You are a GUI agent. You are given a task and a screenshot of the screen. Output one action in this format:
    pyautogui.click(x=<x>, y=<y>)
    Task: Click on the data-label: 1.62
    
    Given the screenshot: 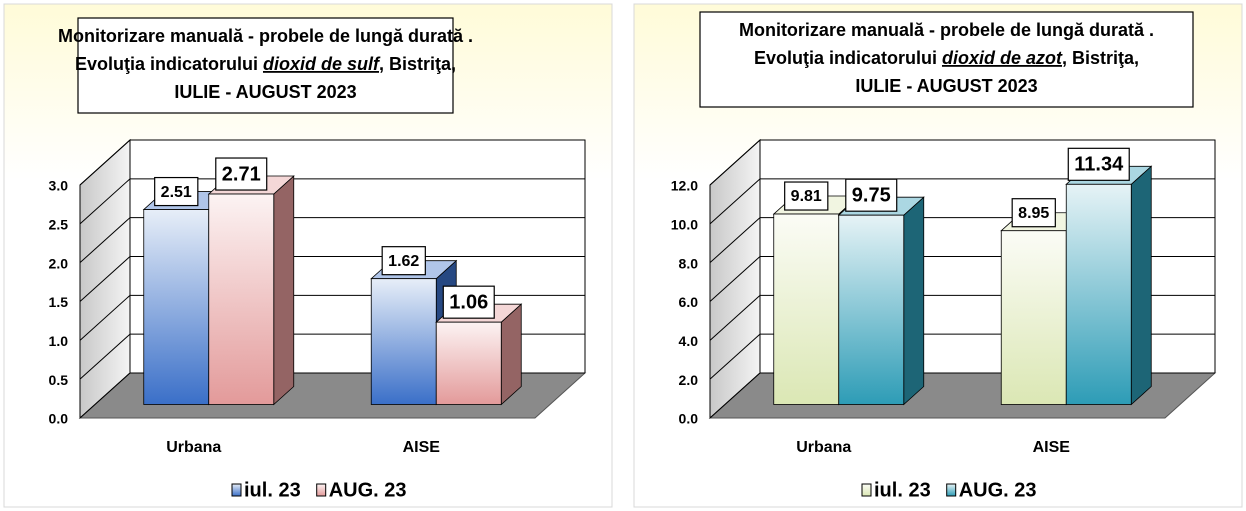 What is the action you would take?
    pyautogui.click(x=403, y=261)
    